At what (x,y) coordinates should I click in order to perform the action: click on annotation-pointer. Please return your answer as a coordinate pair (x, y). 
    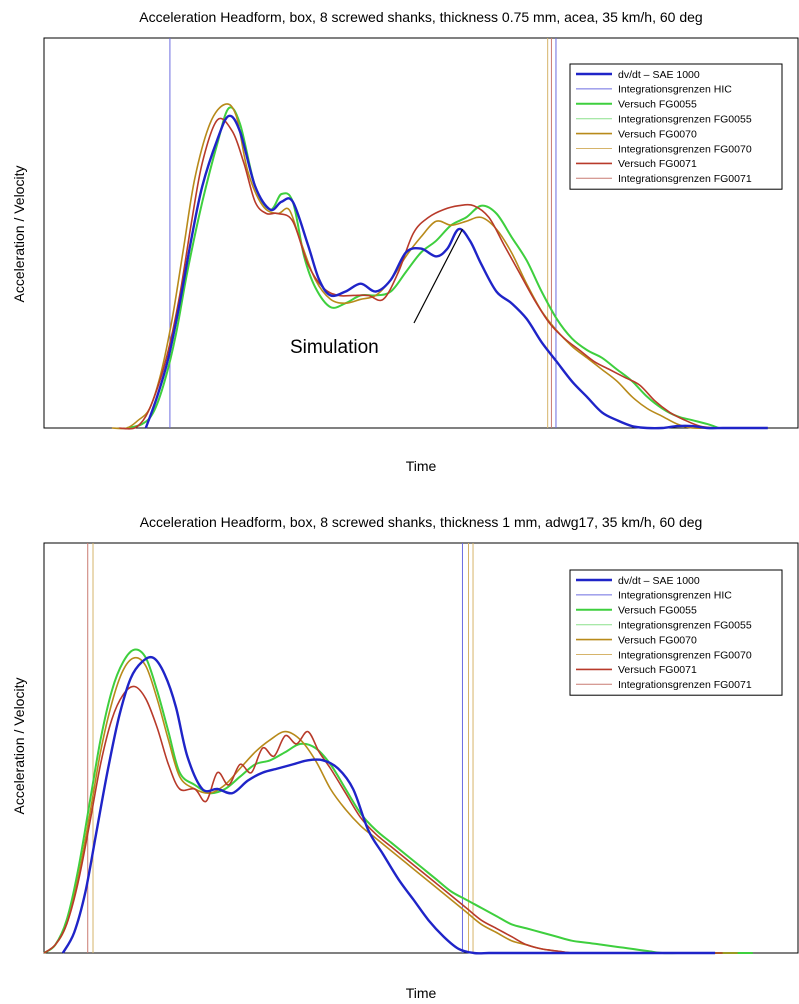
    Looking at the image, I should click on (438, 276).